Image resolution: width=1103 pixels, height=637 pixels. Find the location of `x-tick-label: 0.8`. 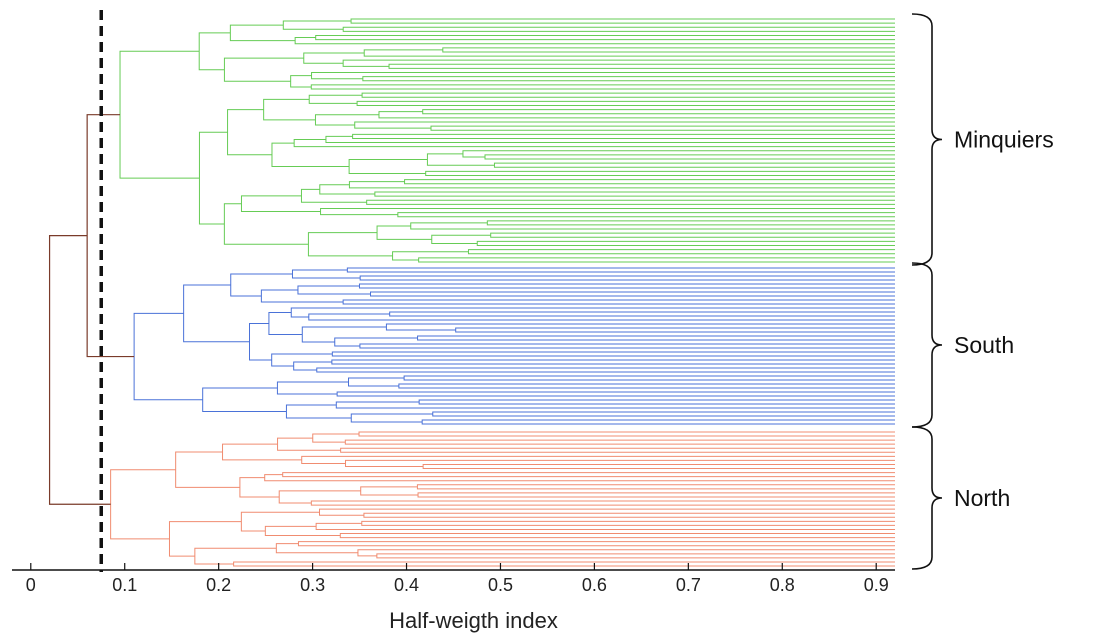

x-tick-label: 0.8 is located at coordinates (782, 585).